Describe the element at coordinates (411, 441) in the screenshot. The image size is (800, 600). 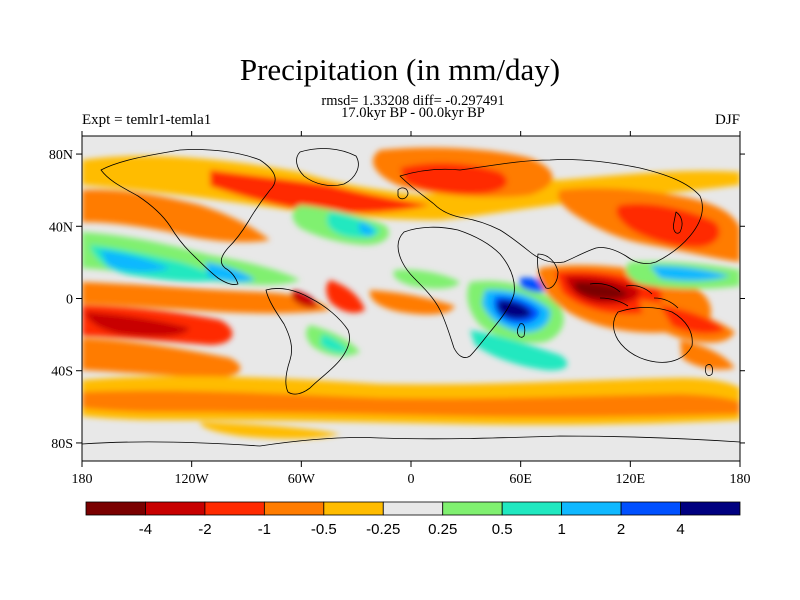
I see `coastline-antarctica` at that location.